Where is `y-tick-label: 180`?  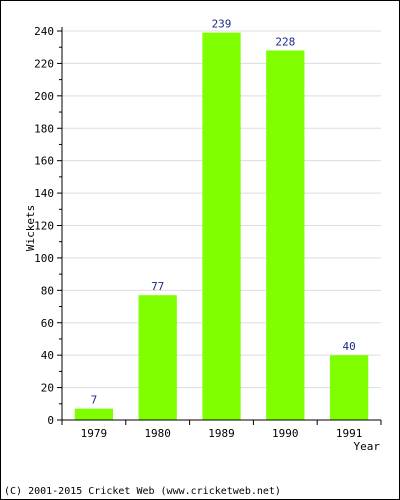
y-tick-label: 180 is located at coordinates (44, 128).